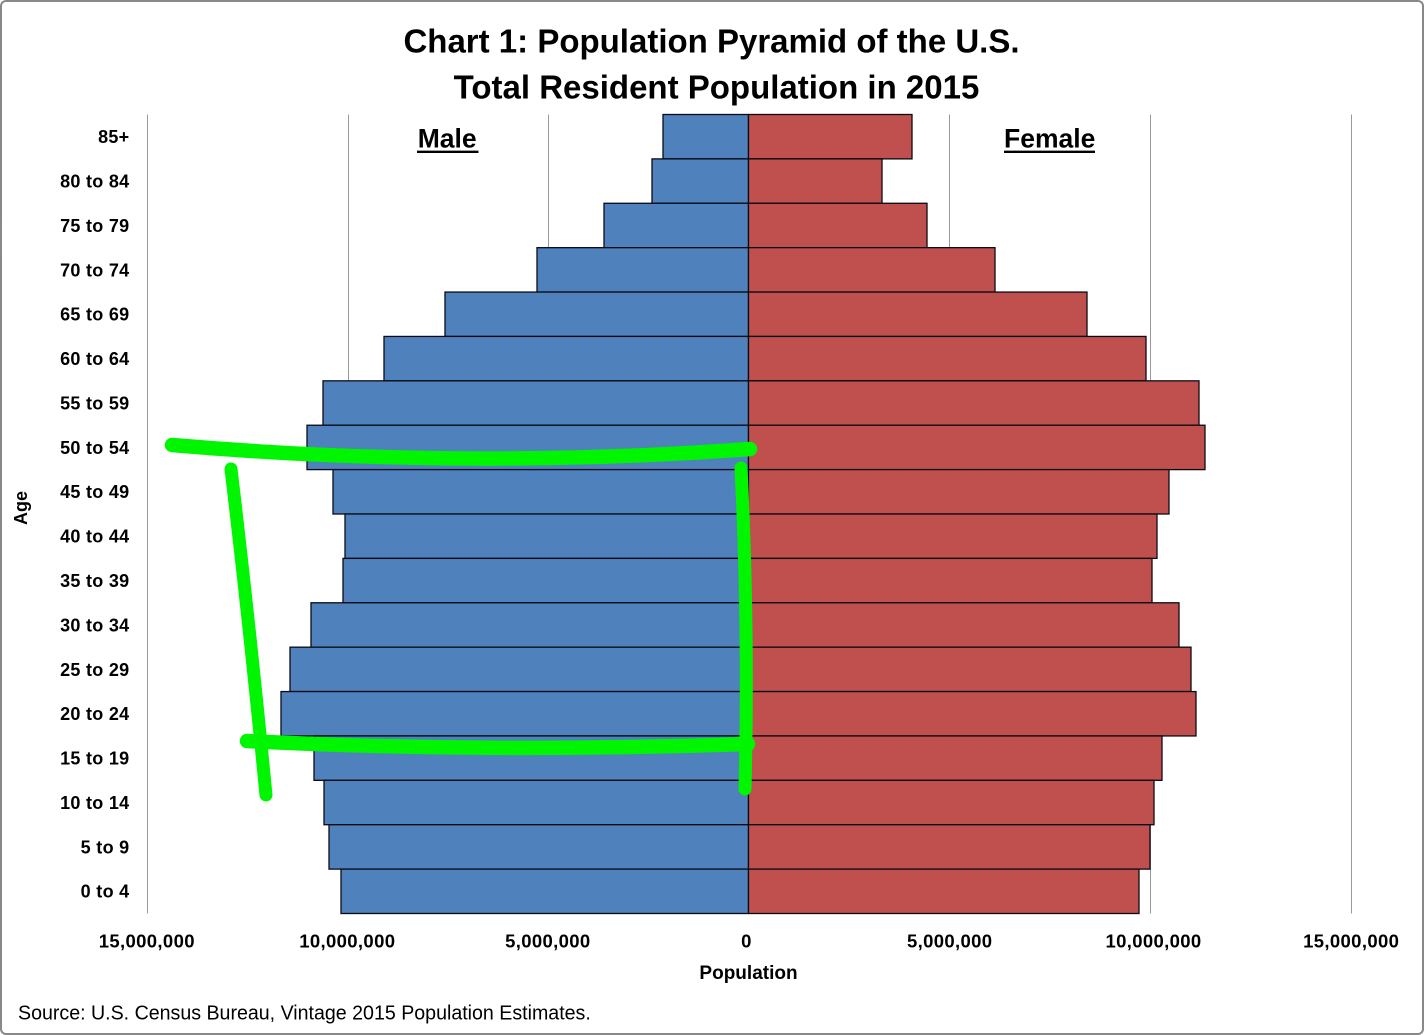  What do you see at coordinates (94, 581) in the screenshot?
I see `svg-text: 35 to 39` at bounding box center [94, 581].